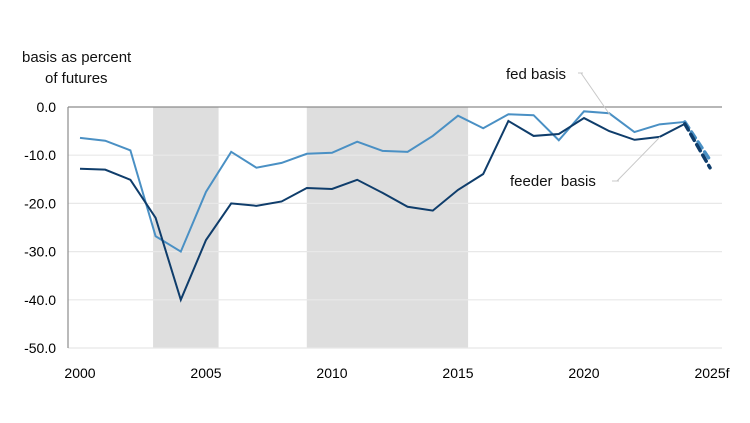 This screenshot has width=750, height=423. What do you see at coordinates (711, 373) in the screenshot?
I see `x-tick-label: 2025f` at bounding box center [711, 373].